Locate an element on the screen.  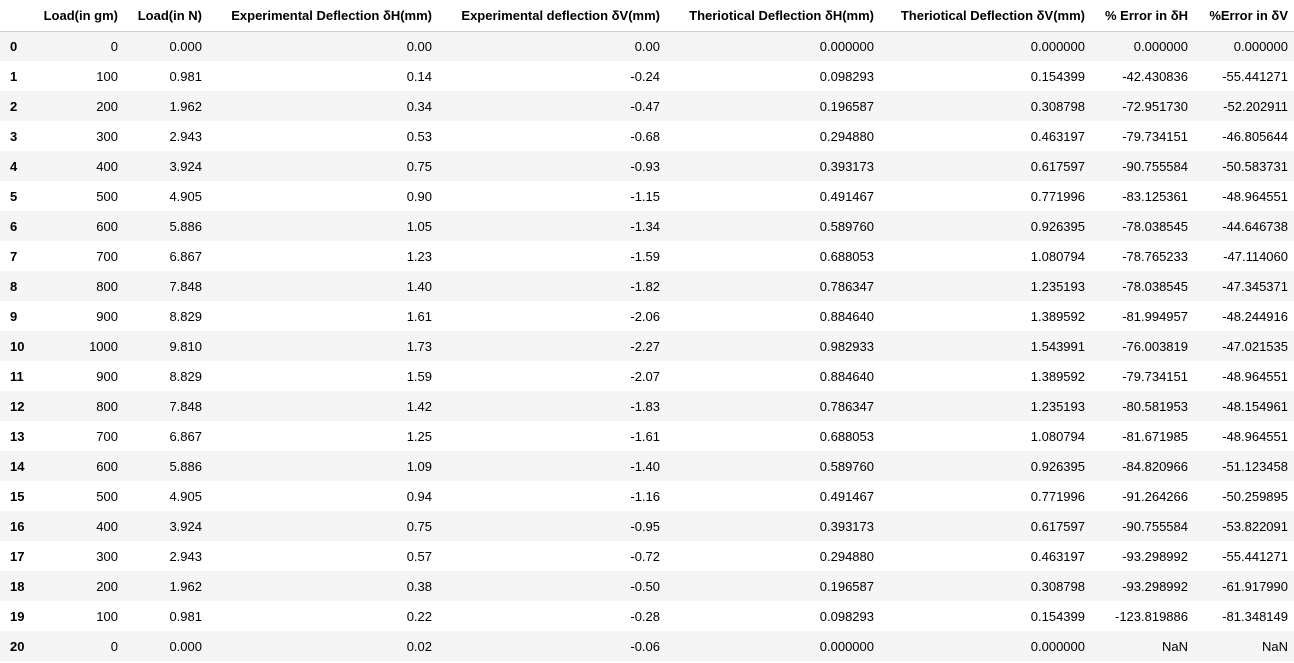
table-cell: -55.441271 is located at coordinates (1255, 76).